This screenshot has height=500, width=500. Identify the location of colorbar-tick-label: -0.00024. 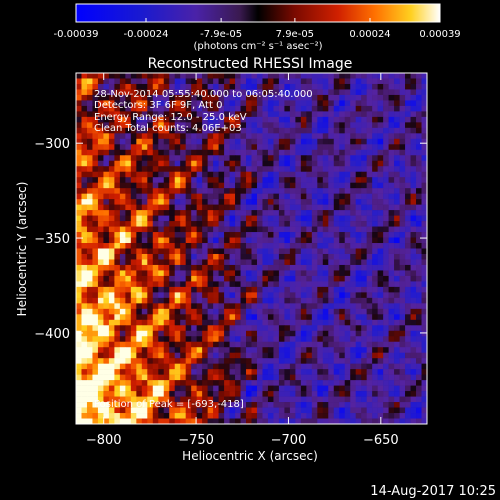
(146, 34).